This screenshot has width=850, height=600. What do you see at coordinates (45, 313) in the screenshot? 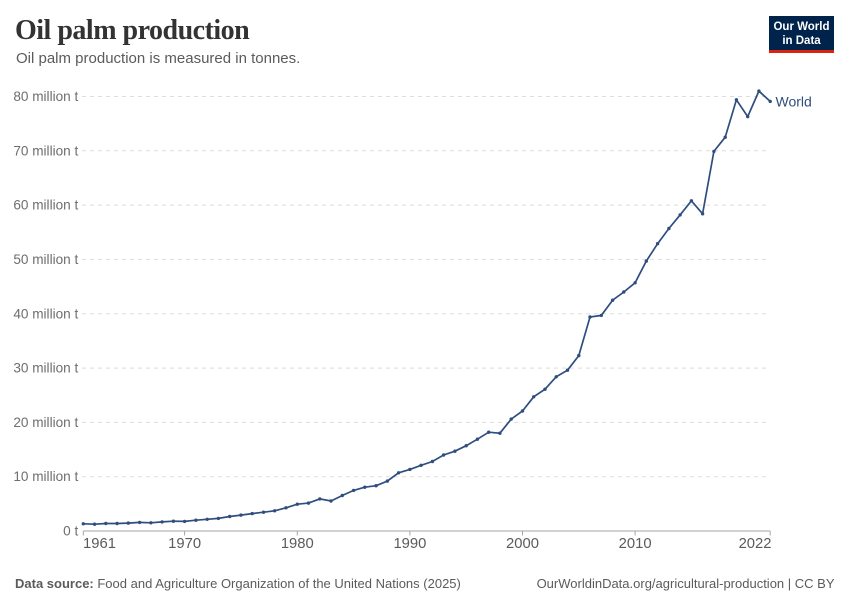
I see `svg-text: 40 million t` at bounding box center [45, 313].